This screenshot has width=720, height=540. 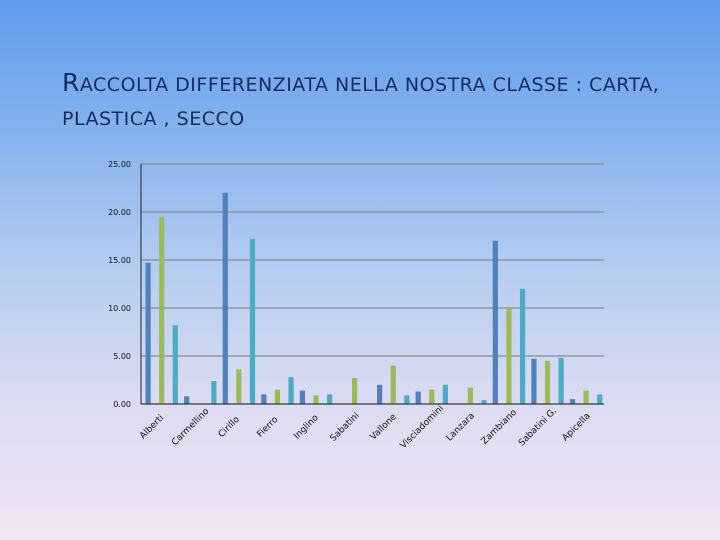 What do you see at coordinates (384, 427) in the screenshot?
I see `x-tick-label: Vallone` at bounding box center [384, 427].